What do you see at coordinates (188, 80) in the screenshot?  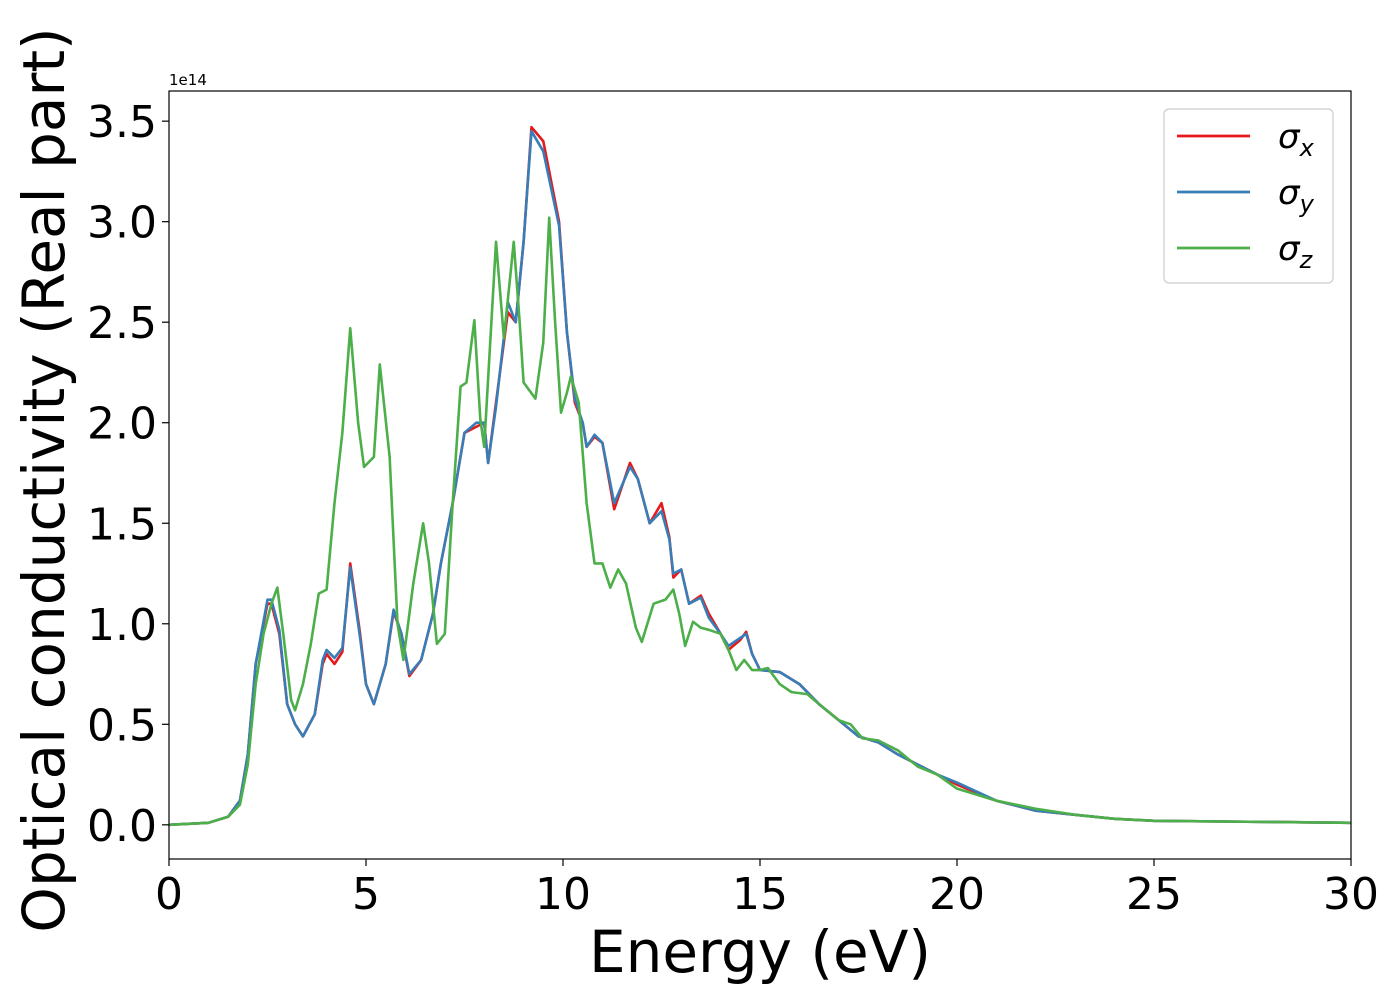 I see `y-axis-offset-label: 1e14` at bounding box center [188, 80].